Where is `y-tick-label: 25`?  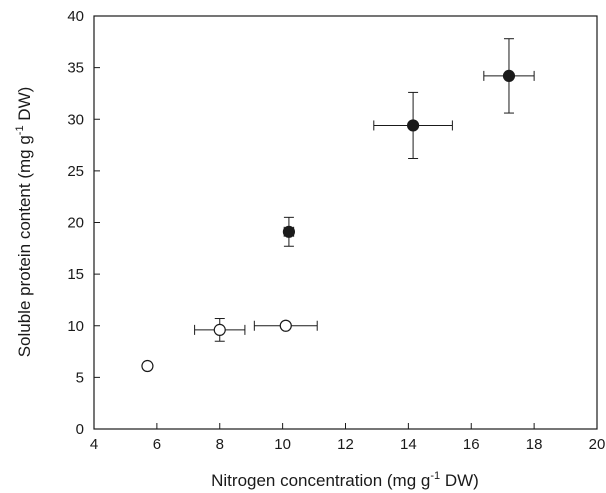 y-tick-label: 25 is located at coordinates (75, 171).